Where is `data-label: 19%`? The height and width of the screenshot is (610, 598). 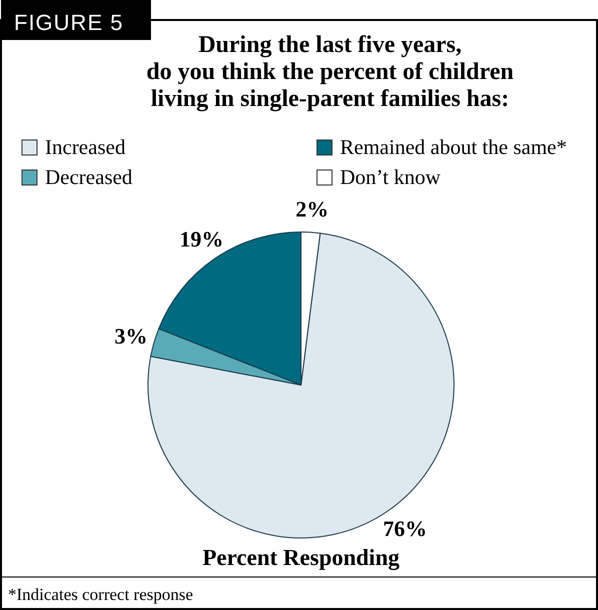 data-label: 19% is located at coordinates (202, 239).